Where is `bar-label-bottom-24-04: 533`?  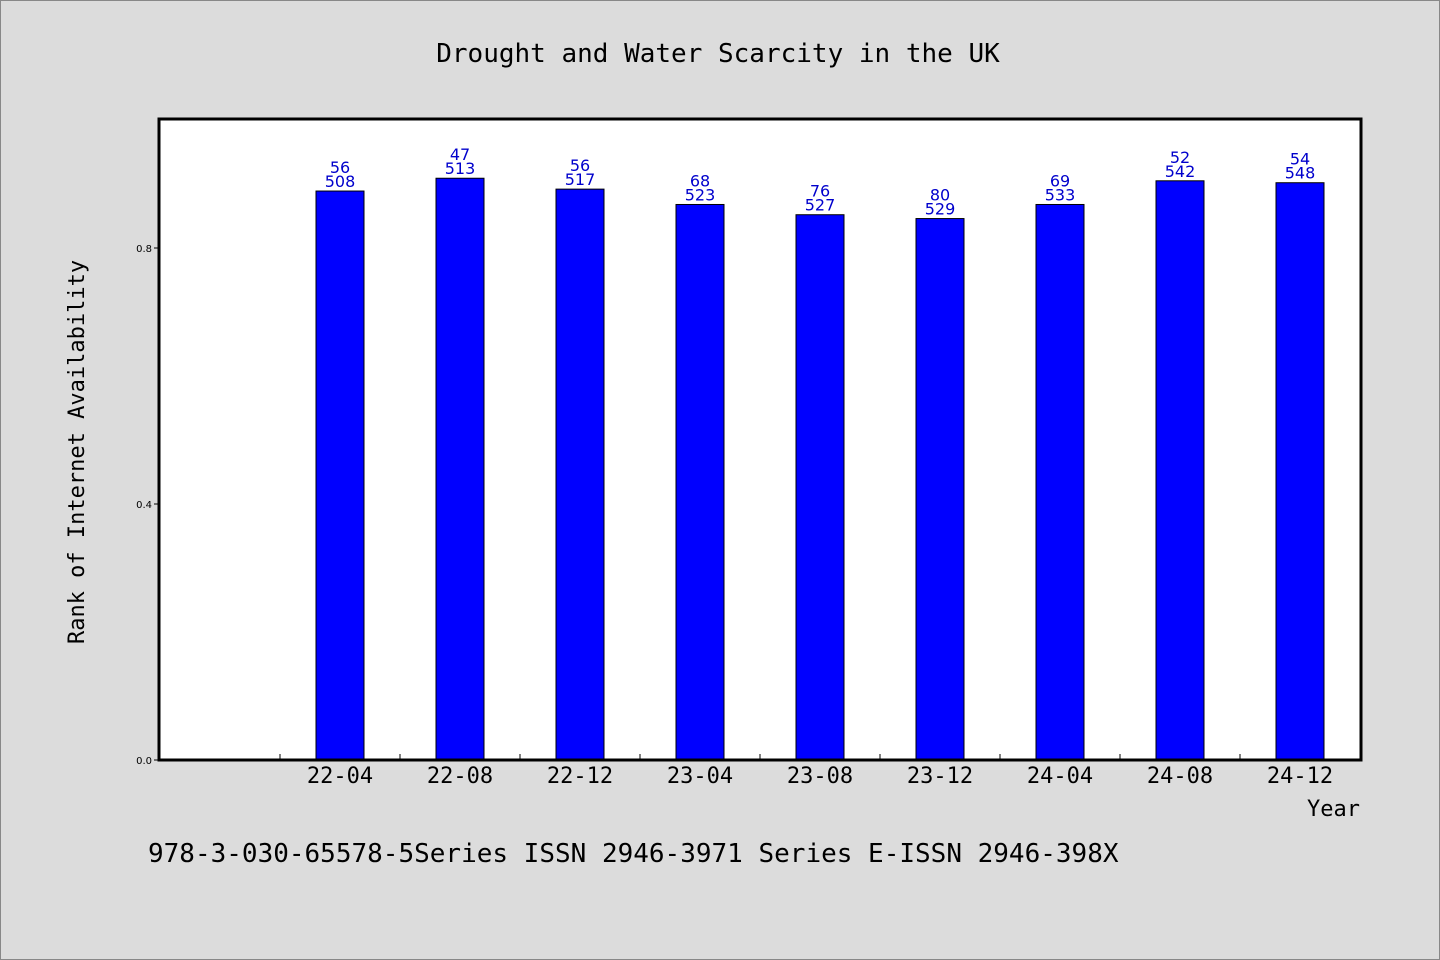 bar-label-bottom-24-04: 533 is located at coordinates (1060, 194).